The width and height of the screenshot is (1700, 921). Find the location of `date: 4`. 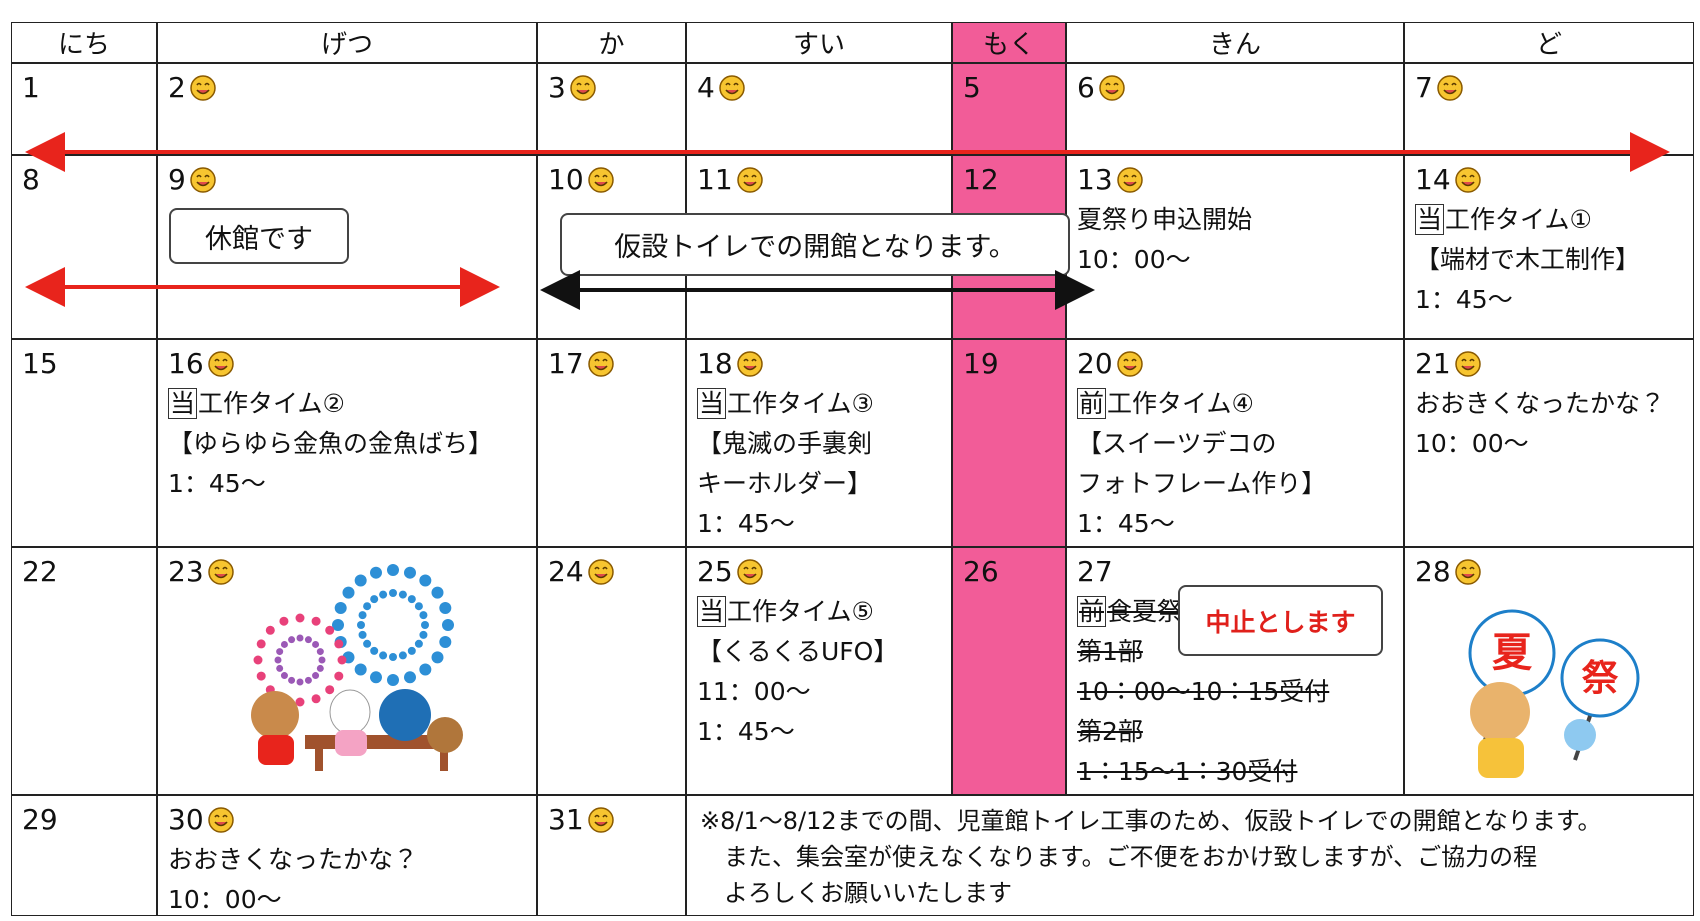

date: 4 is located at coordinates (706, 87).